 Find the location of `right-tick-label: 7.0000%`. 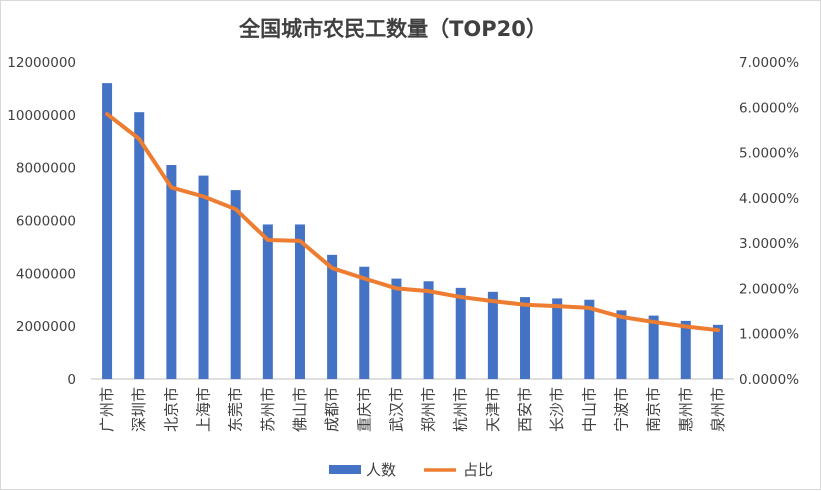

right-tick-label: 7.0000% is located at coordinates (769, 63).